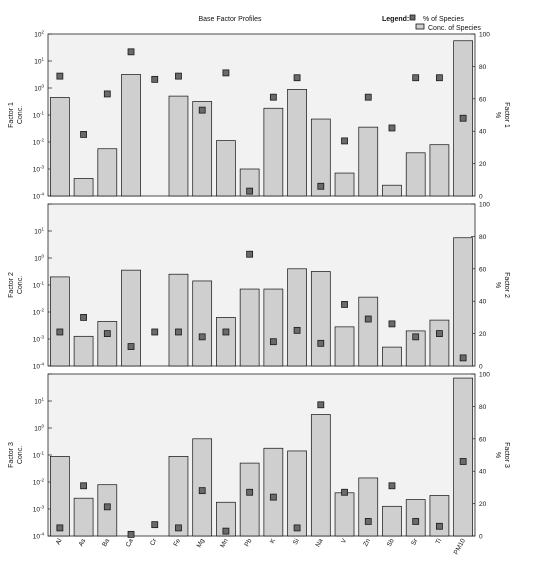 The height and width of the screenshot is (564, 542). What do you see at coordinates (460, 546) in the screenshot?
I see `category-label-PM10: PM10` at bounding box center [460, 546].